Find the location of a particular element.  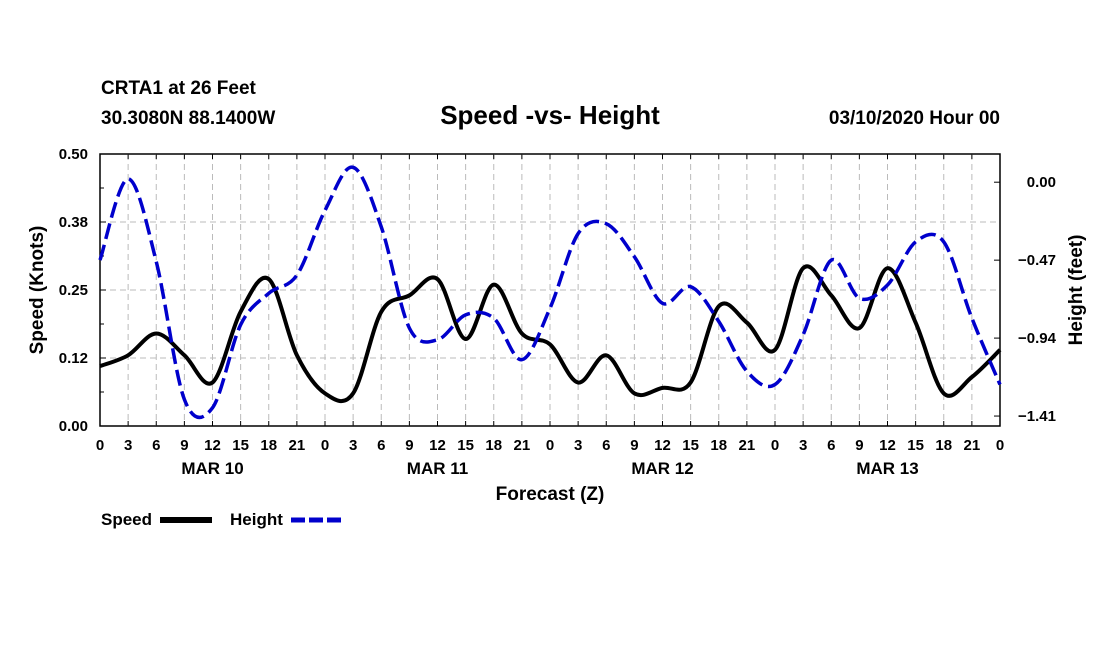

x-date-label: MAR 11 is located at coordinates (437, 468).